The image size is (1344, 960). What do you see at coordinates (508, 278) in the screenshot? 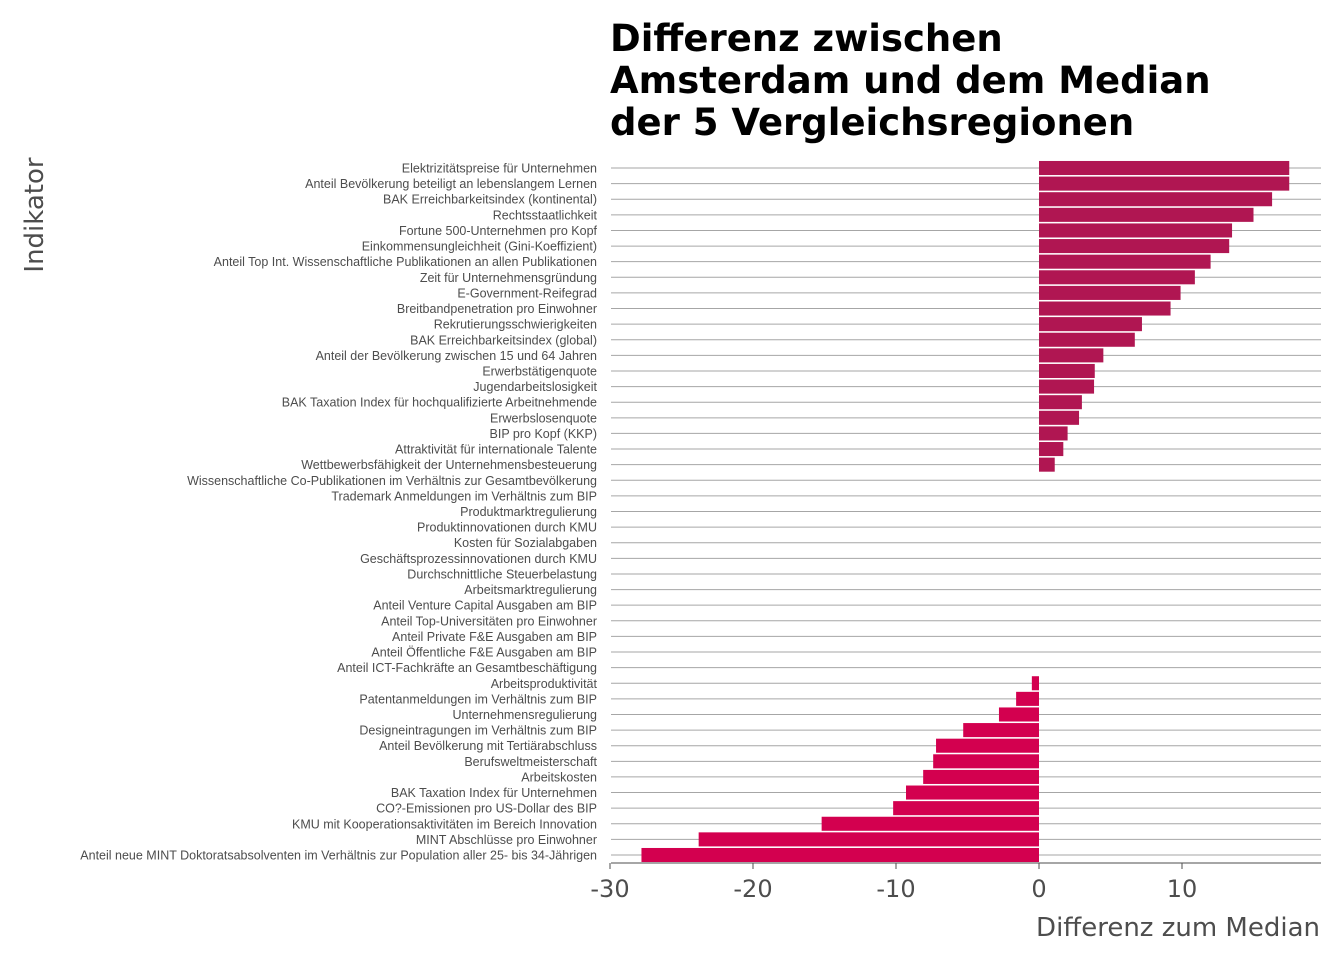
I see `category-label: Zeit für Unternehmensgründung` at bounding box center [508, 278].